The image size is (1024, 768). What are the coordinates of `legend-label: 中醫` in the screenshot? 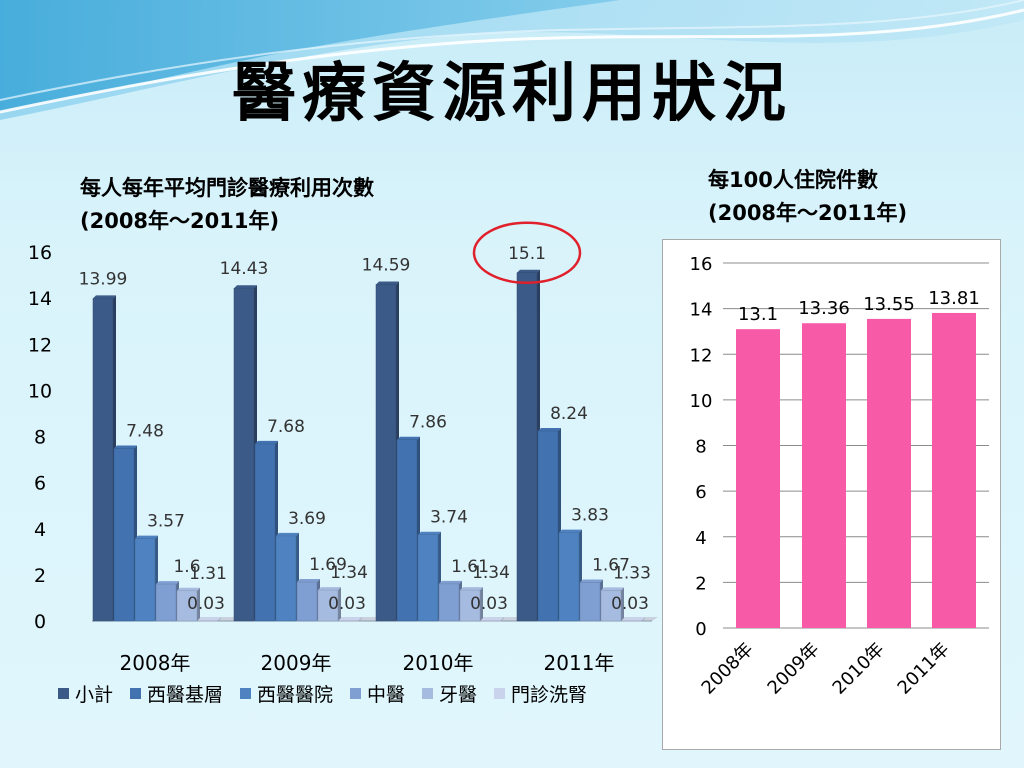 It's located at (386, 695).